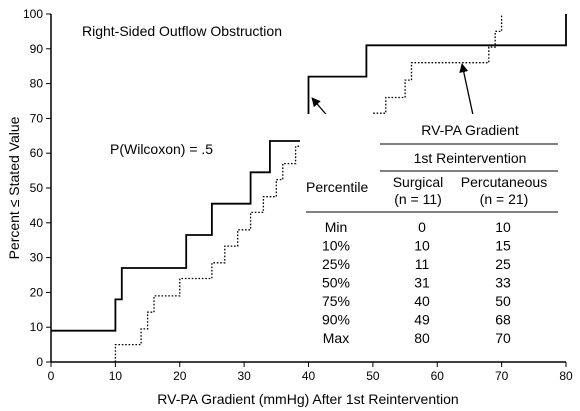 This screenshot has height=411, width=580. Describe the element at coordinates (14, 187) in the screenshot. I see `y-axis-label: Percent ≤ Stated Value` at that location.